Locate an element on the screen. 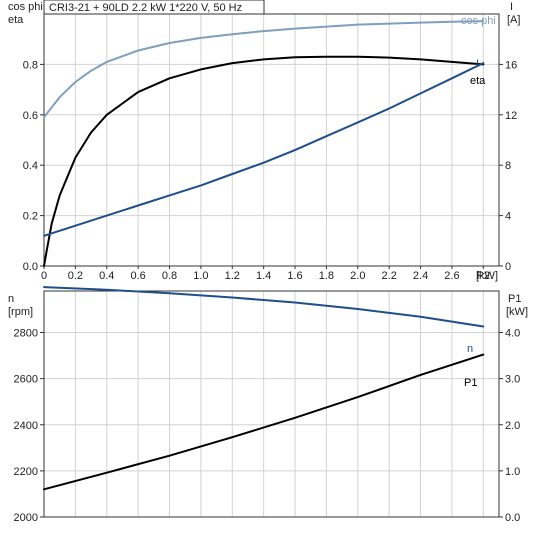 The image size is (533, 538). top-right-axis-label-line2: [A] is located at coordinates (513, 20).